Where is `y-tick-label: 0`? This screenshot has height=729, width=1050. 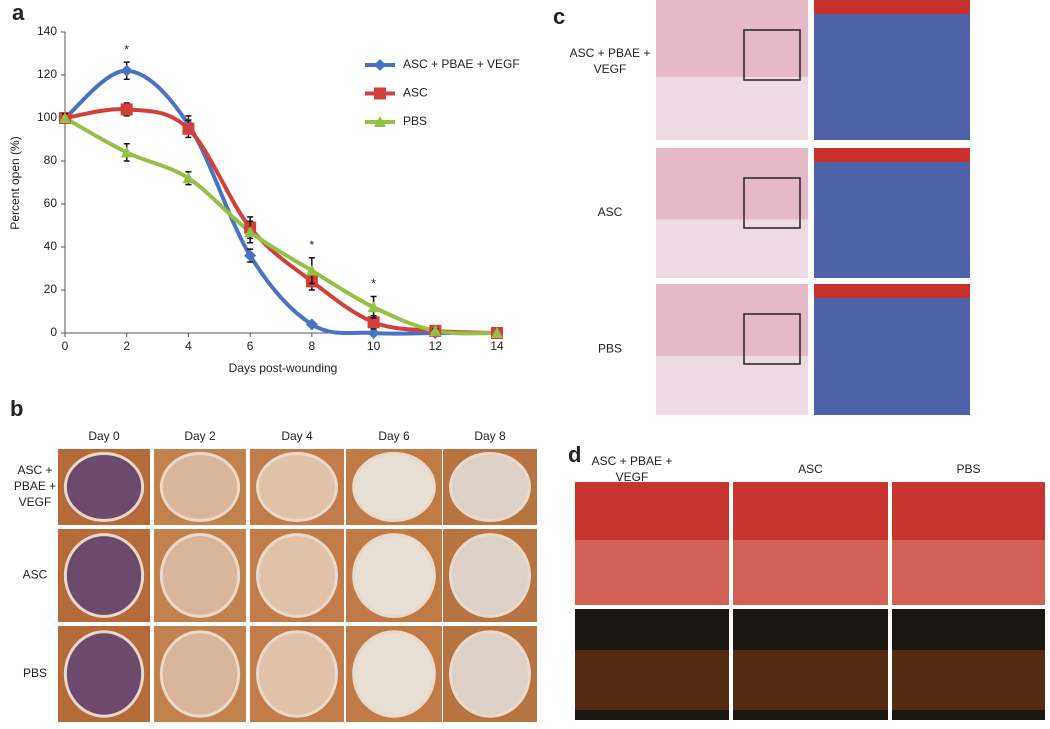 y-tick-label: 0 is located at coordinates (53, 332).